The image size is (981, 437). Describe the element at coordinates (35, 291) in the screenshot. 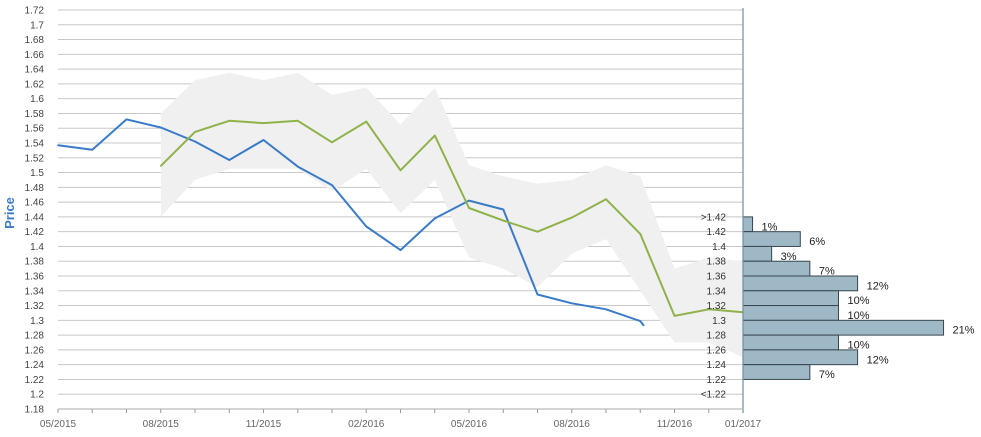

I see `y-tick-label: 1.34` at that location.